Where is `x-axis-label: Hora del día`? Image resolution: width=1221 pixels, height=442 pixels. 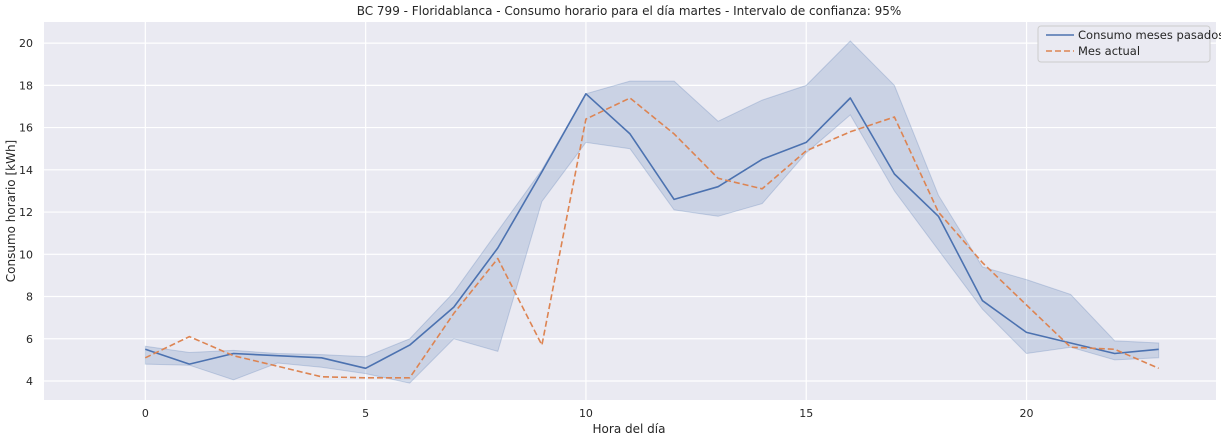 x-axis-label: Hora del día is located at coordinates (629, 429).